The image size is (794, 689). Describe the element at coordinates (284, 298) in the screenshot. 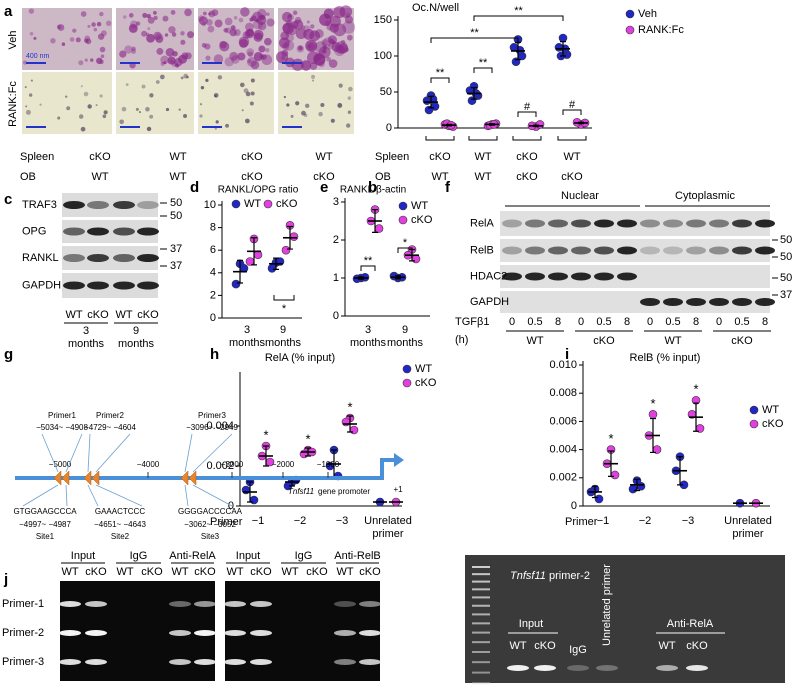

I see `significance-bracket` at that location.